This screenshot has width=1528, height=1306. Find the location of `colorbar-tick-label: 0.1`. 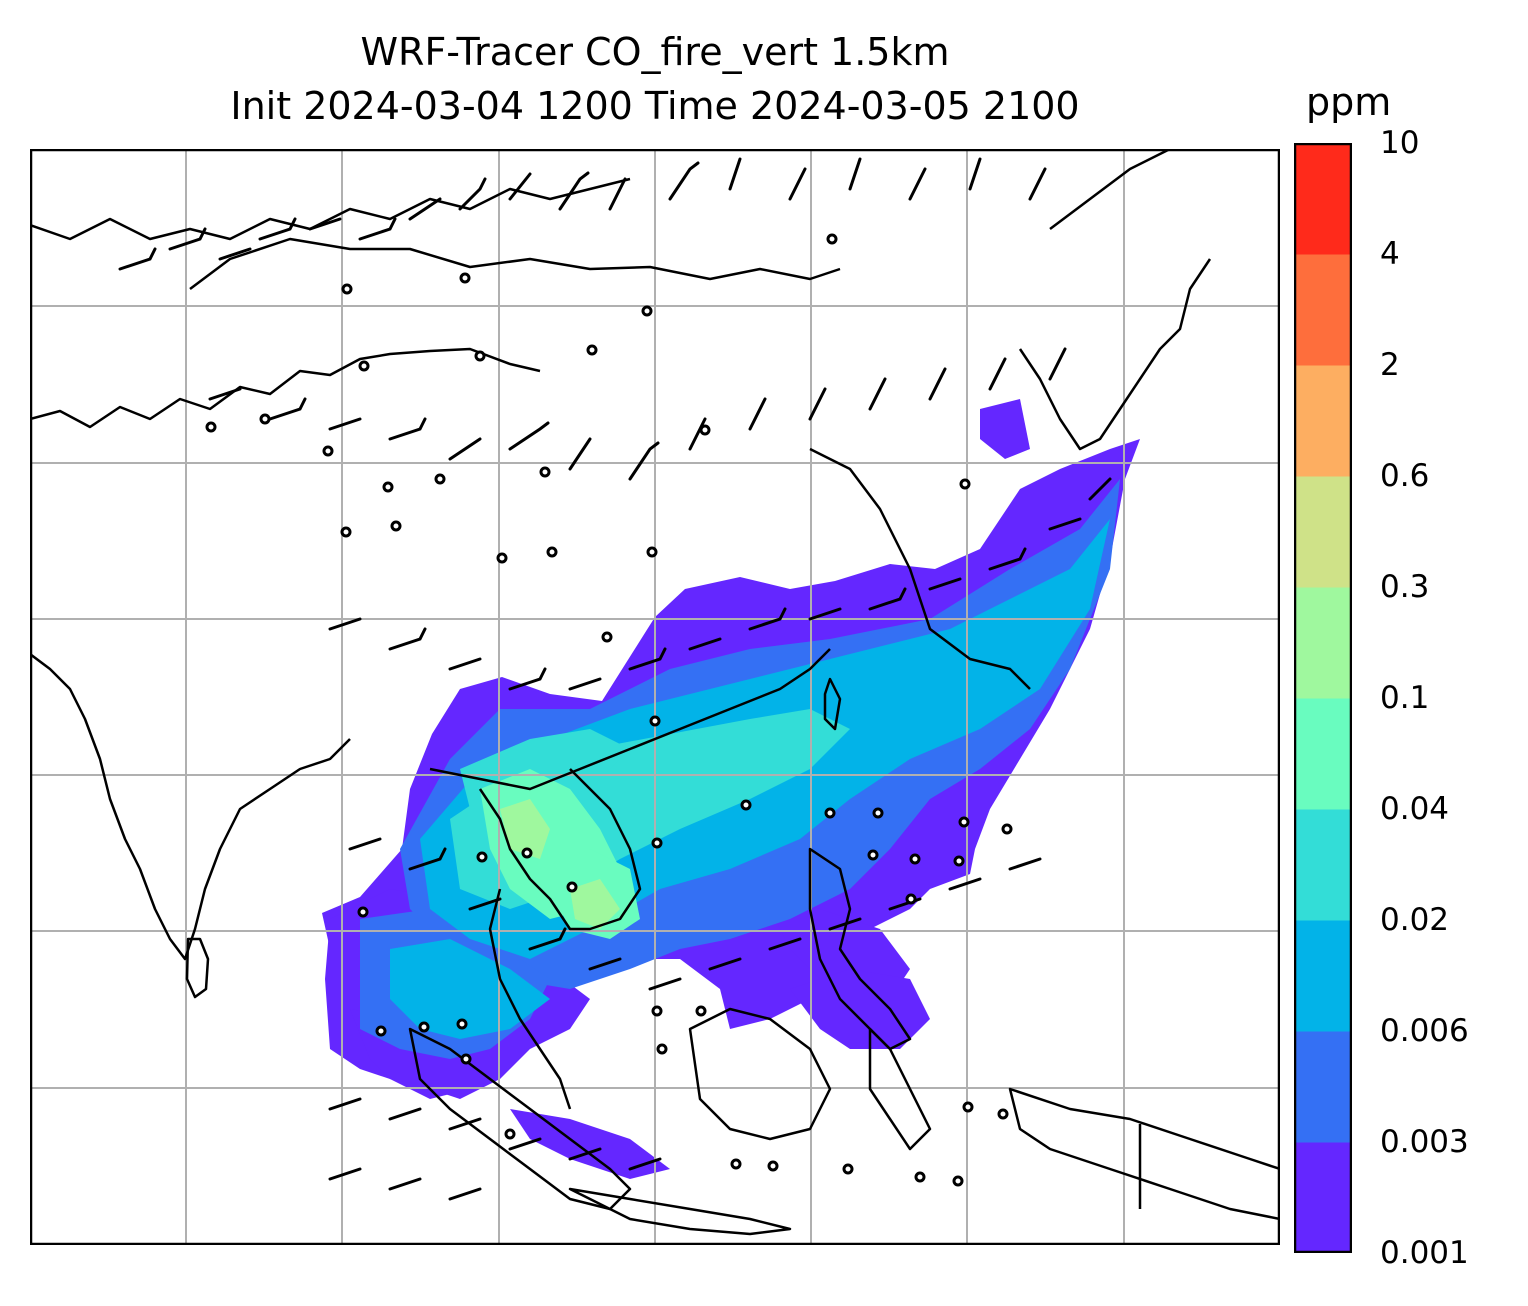

colorbar-tick-label: 0.1 is located at coordinates (1405, 698).